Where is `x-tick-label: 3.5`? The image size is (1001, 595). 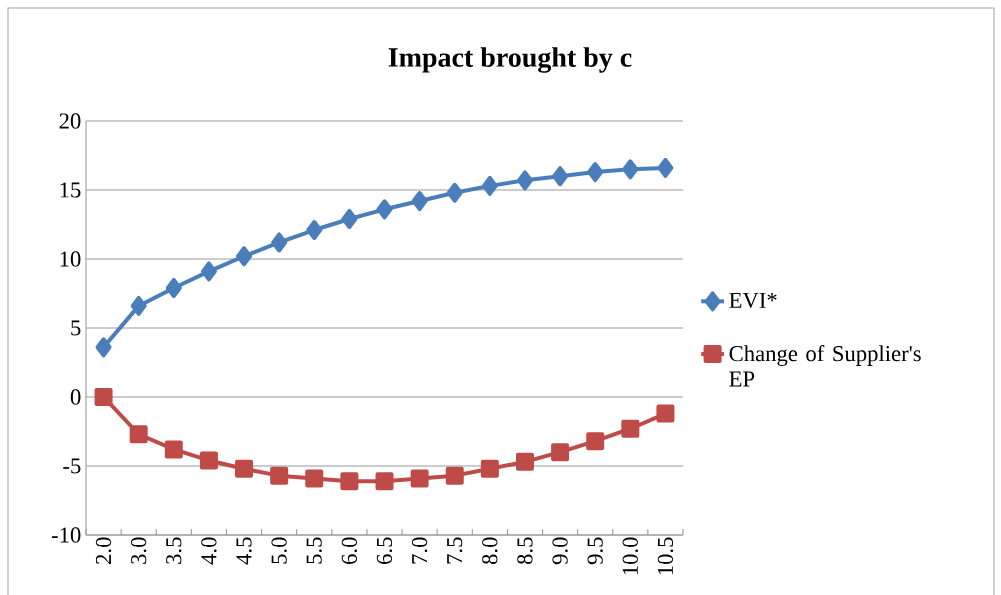 x-tick-label: 3.5 is located at coordinates (174, 550).